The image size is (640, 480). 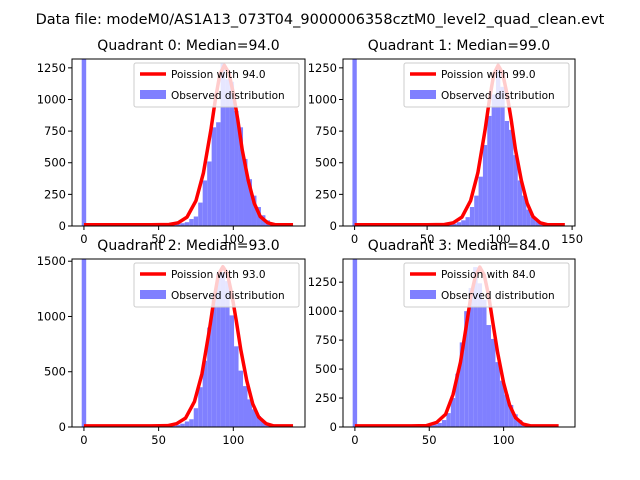 I want to click on legend-frame, so click(x=216, y=85).